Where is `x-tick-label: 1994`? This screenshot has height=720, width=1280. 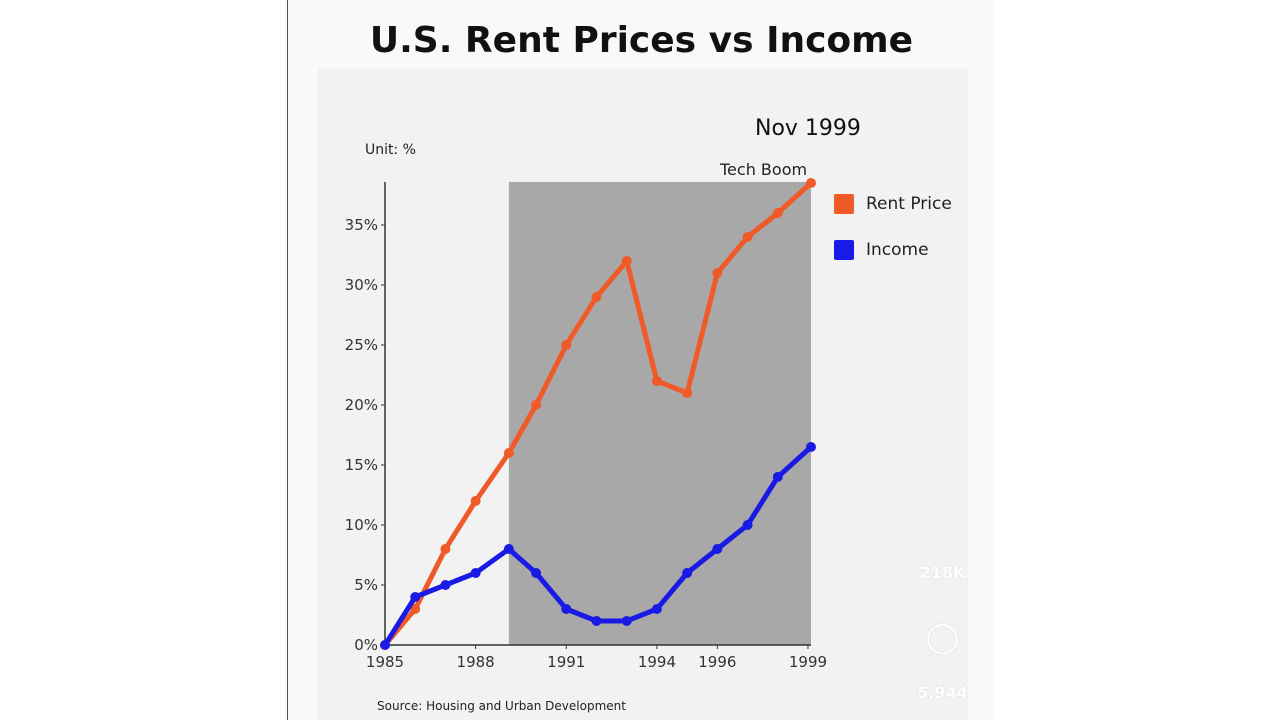 x-tick-label: 1994 is located at coordinates (657, 662).